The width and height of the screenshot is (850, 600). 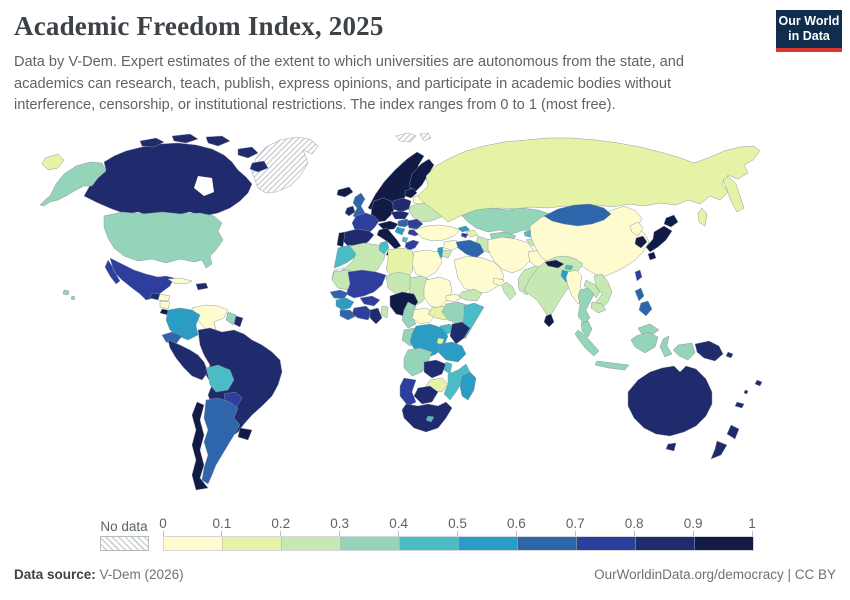 I want to click on country-bhutan, so click(x=569, y=267).